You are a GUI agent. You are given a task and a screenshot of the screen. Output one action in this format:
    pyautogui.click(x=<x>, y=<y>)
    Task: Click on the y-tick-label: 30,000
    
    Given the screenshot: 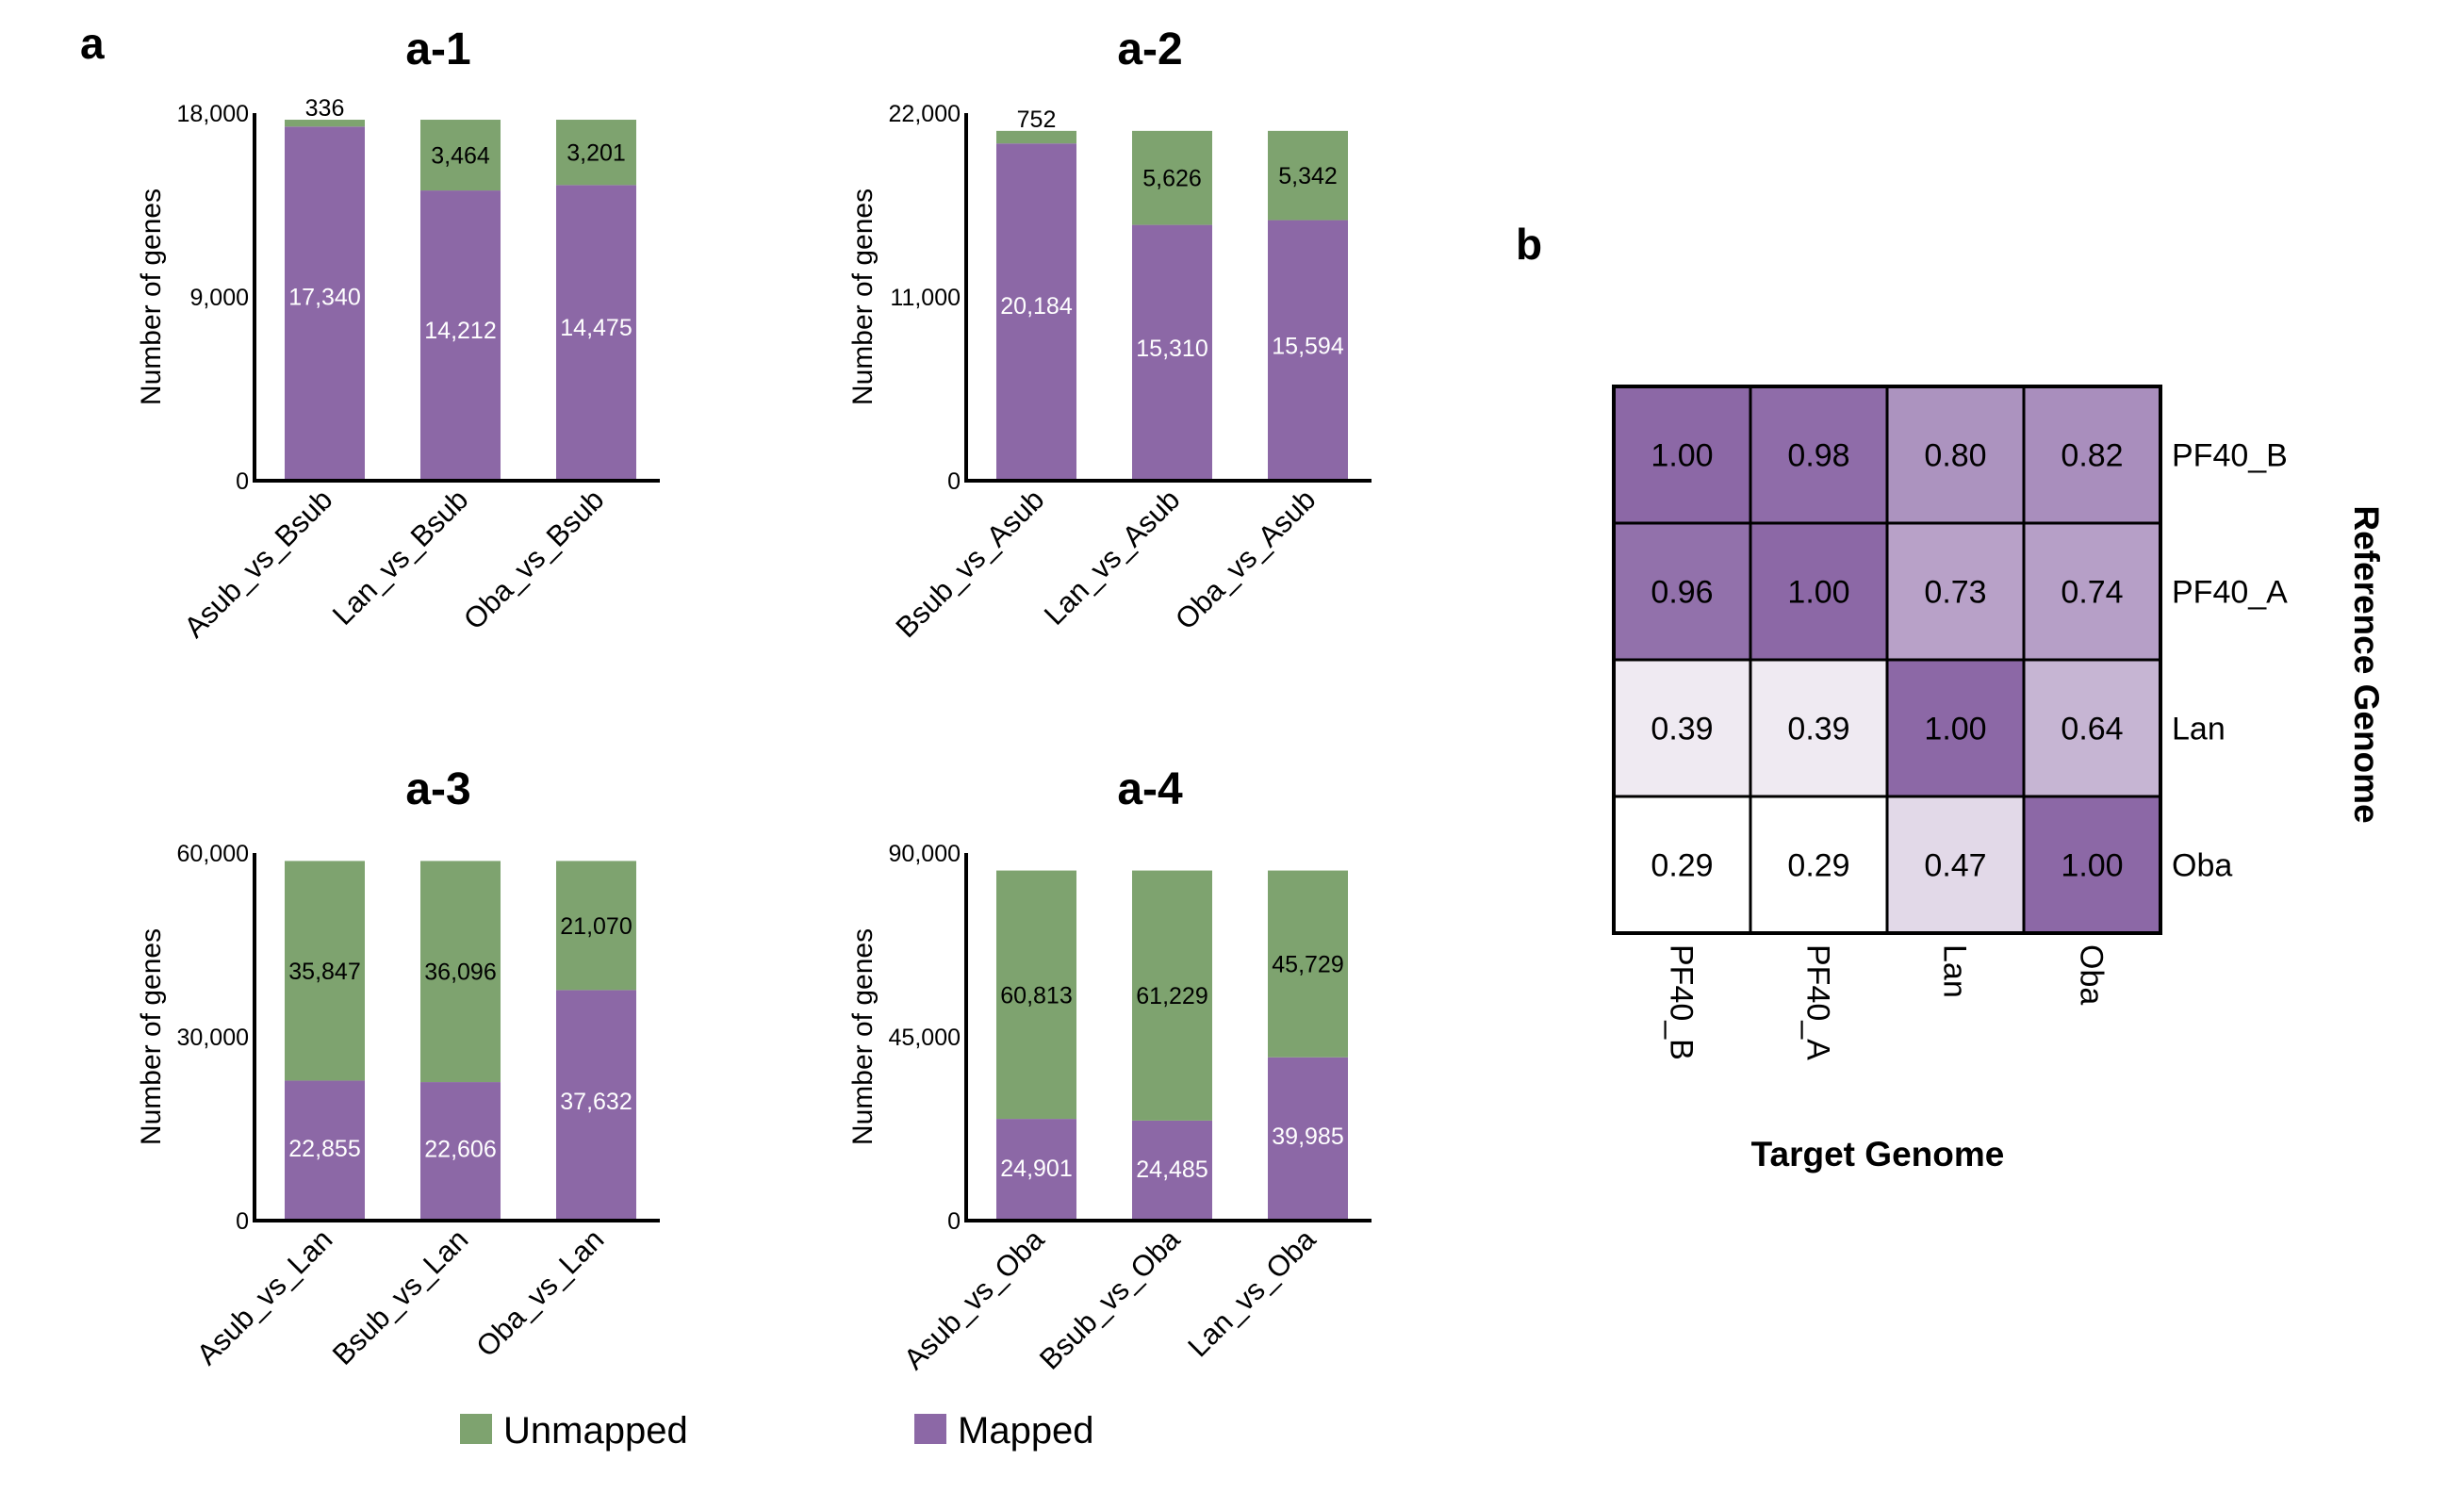 What is the action you would take?
    pyautogui.click(x=213, y=1038)
    